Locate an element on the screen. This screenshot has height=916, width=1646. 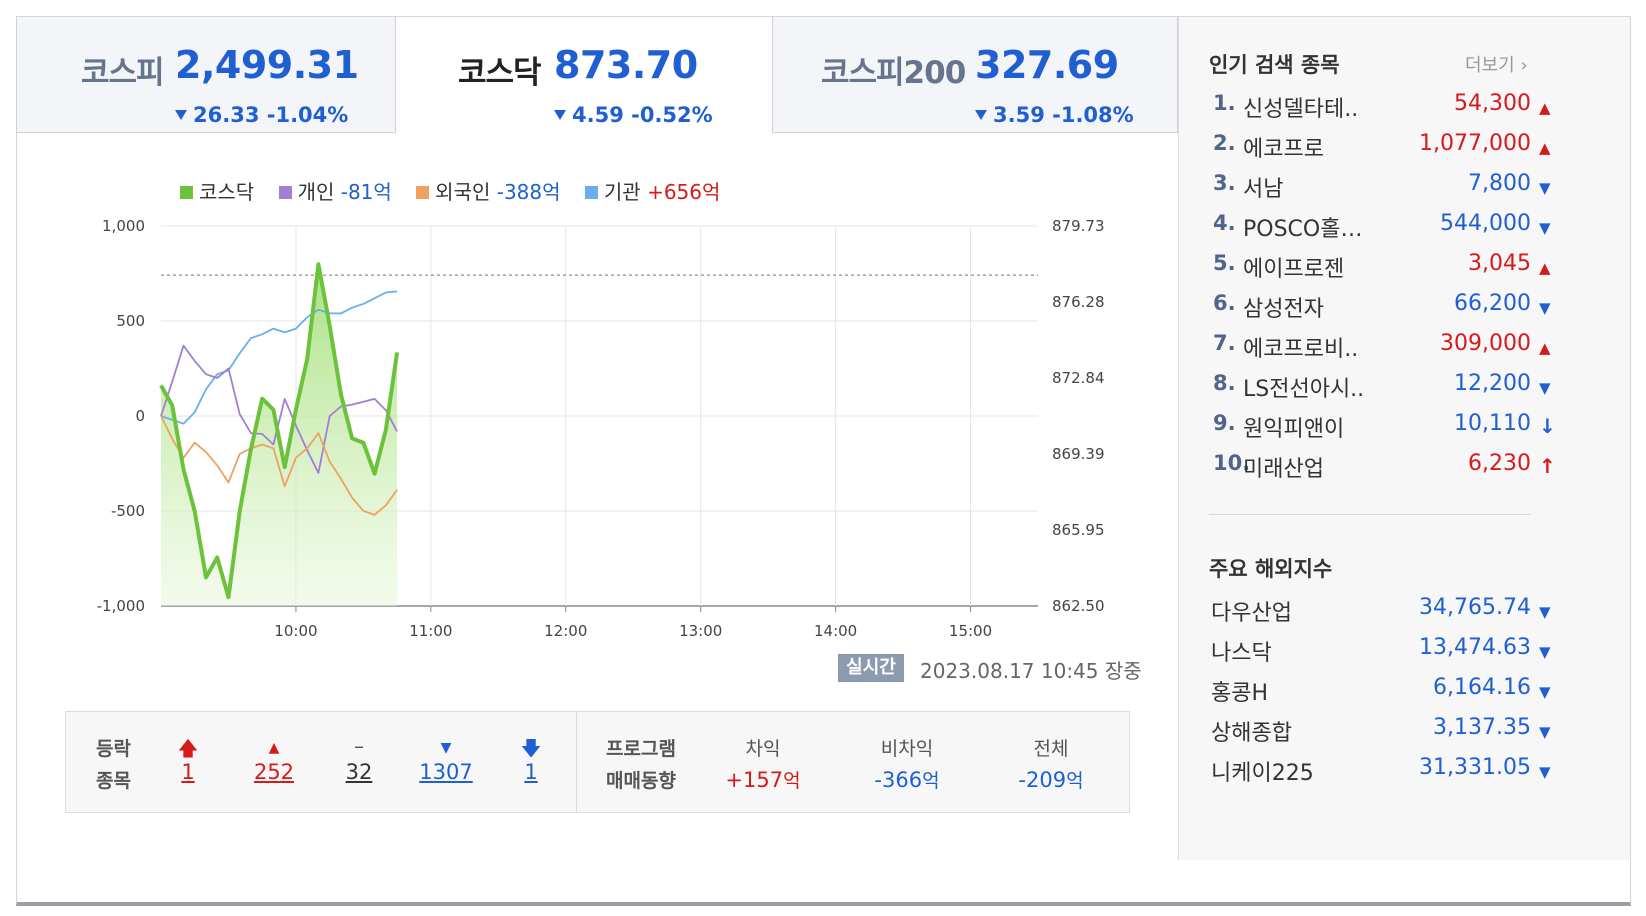
limit-down-arrow-icon: ↓ is located at coordinates (1547, 426).